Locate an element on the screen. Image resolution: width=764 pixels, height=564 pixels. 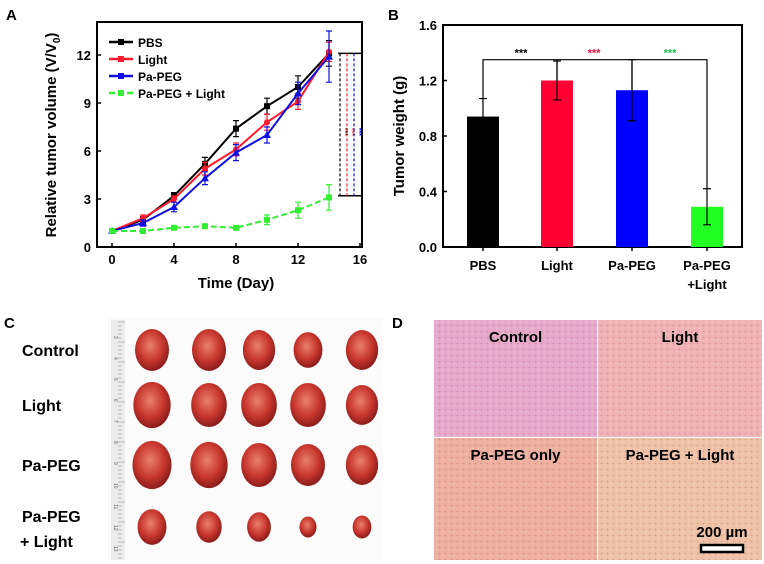
ruler-mark: 12 is located at coordinates (115, 528).